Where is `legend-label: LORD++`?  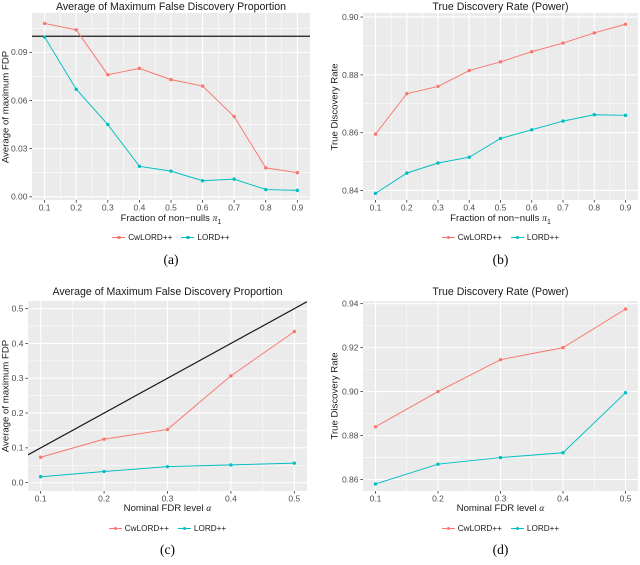
legend-label: LORD++ is located at coordinates (213, 237).